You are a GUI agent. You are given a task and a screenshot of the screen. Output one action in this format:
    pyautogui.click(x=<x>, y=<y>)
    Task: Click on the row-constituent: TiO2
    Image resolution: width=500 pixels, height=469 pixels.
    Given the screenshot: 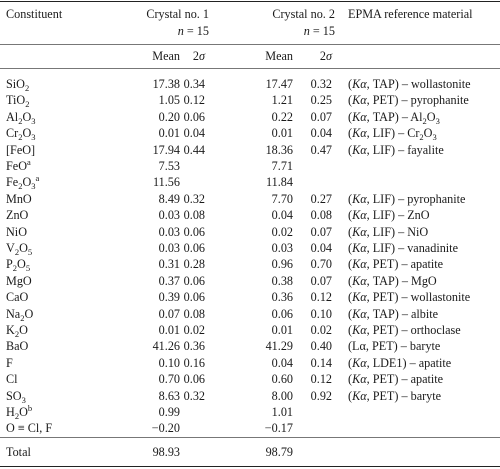 What is the action you would take?
    pyautogui.click(x=18, y=101)
    